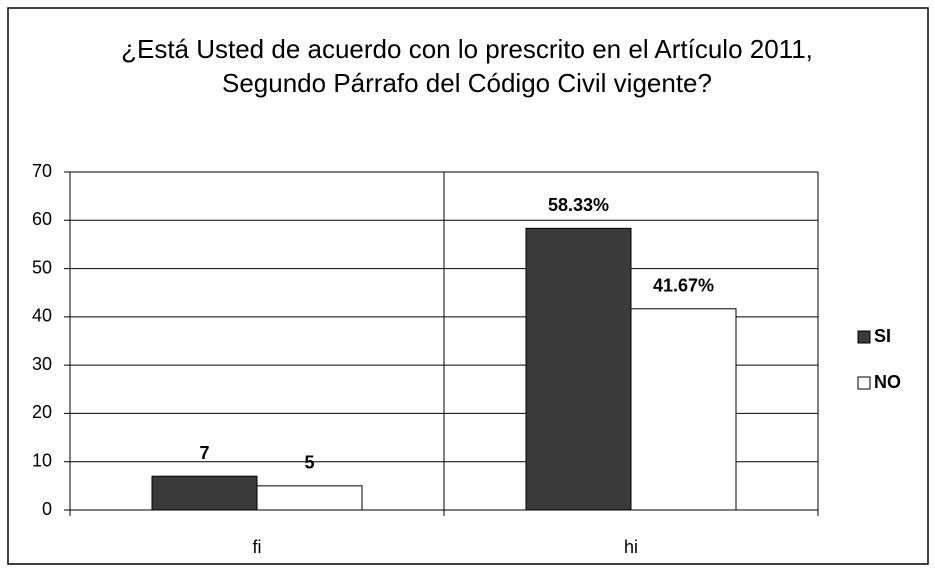 This screenshot has height=570, width=935. What do you see at coordinates (887, 382) in the screenshot?
I see `legend-label: NO` at bounding box center [887, 382].